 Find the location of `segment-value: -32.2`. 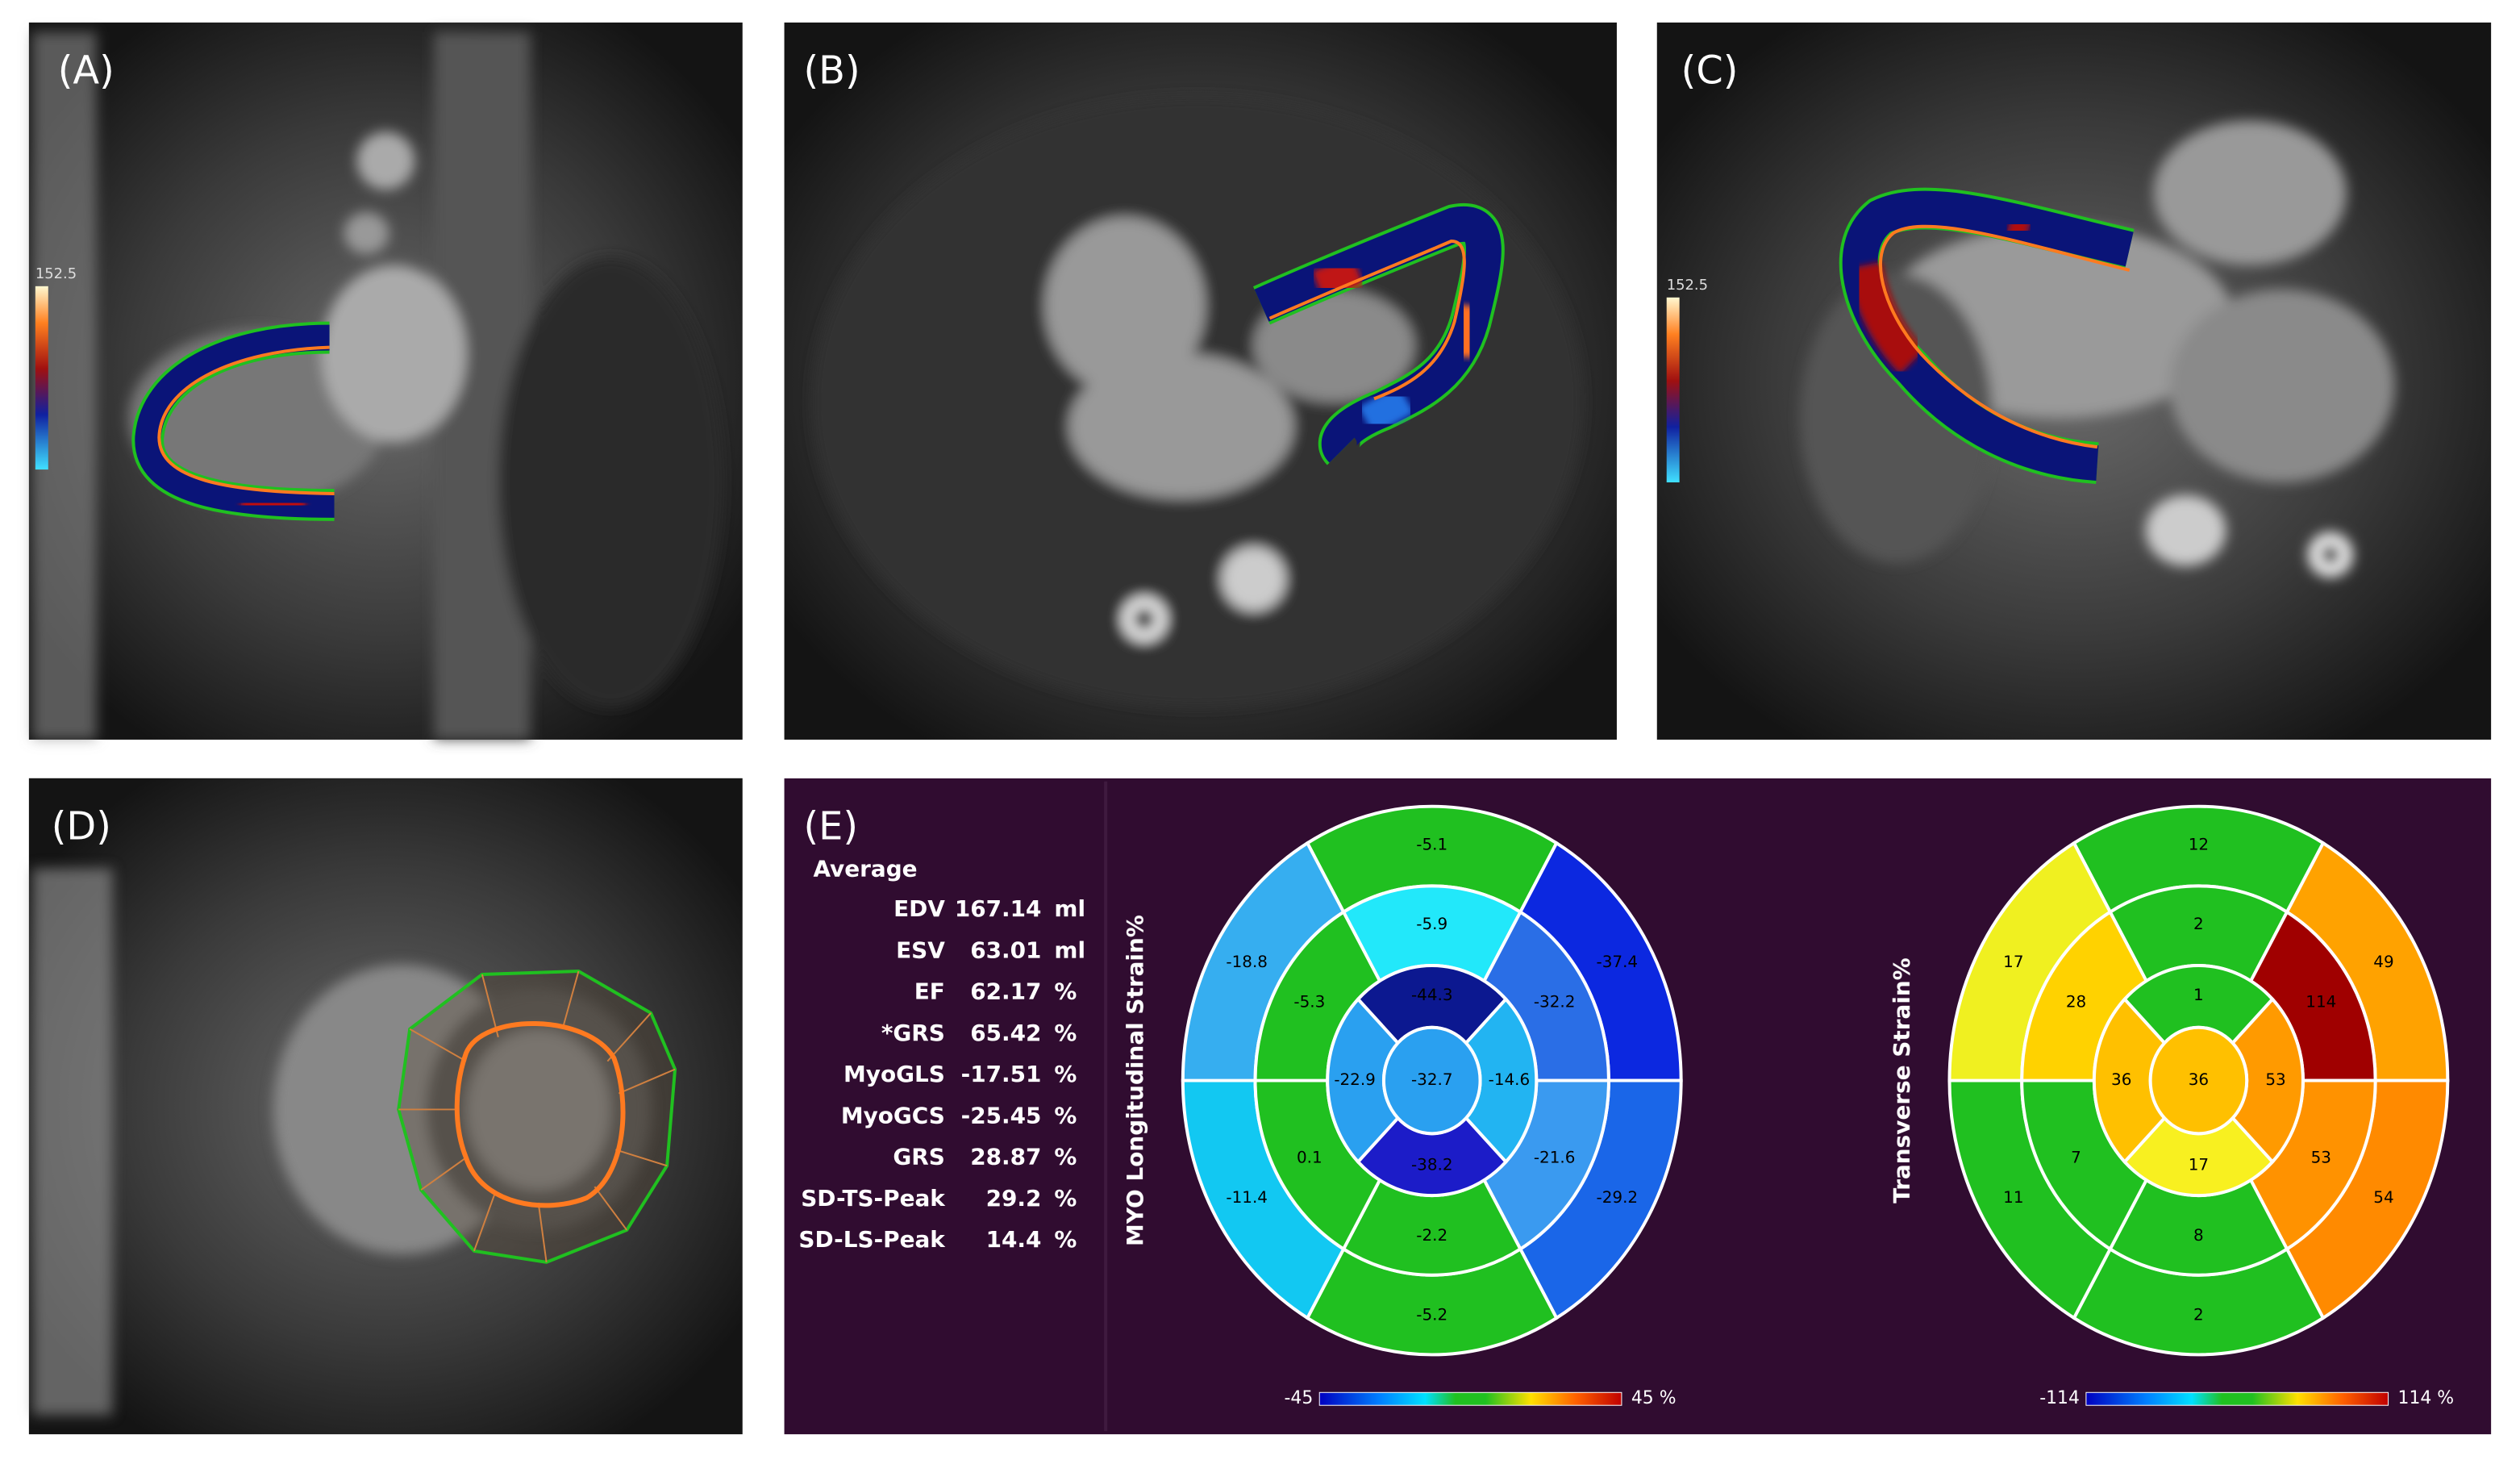

segment-value: -32.2 is located at coordinates (1555, 1003).